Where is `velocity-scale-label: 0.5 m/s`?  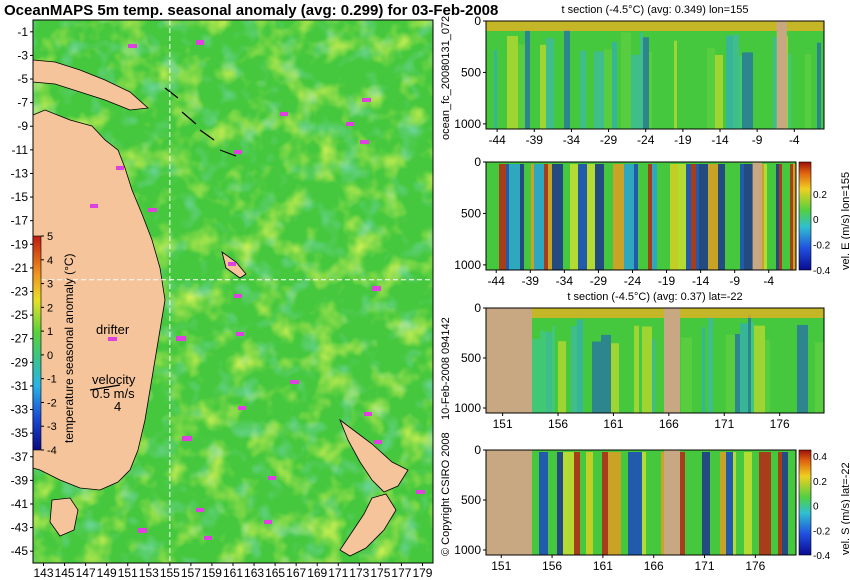 velocity-scale-label: 0.5 m/s is located at coordinates (113, 393).